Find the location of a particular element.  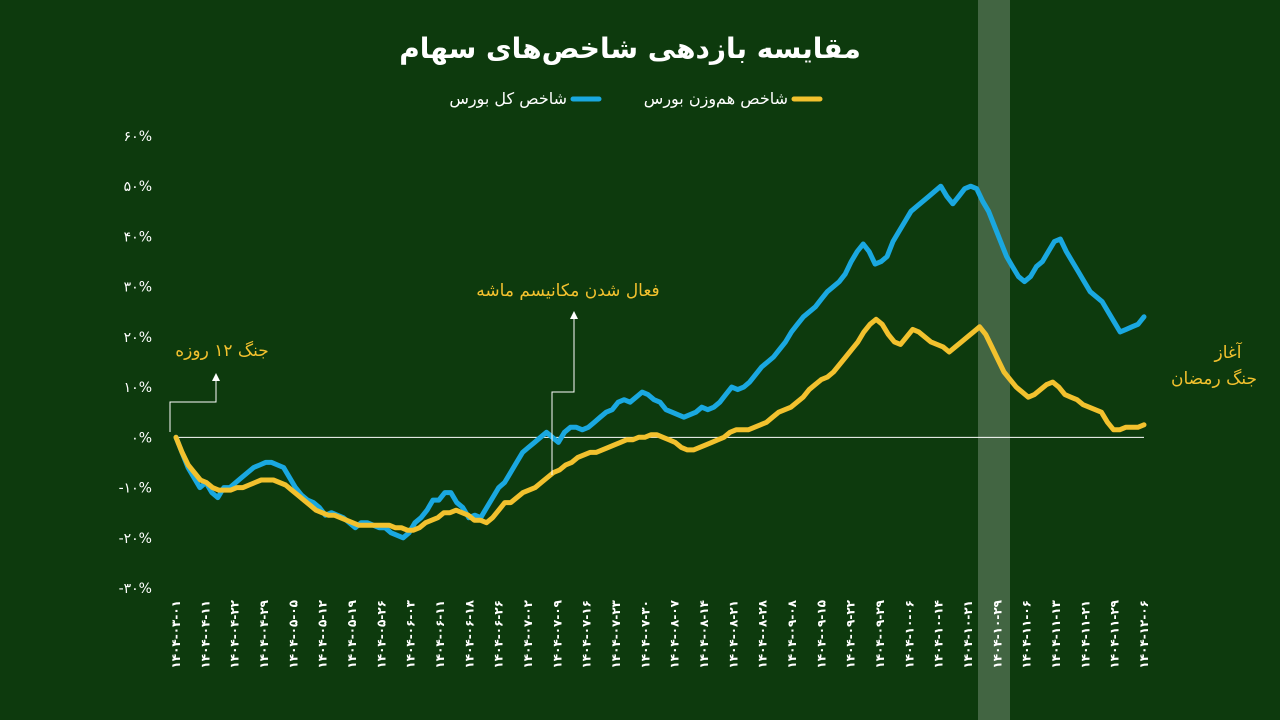

y-tick-label: ۲۰% is located at coordinates (138, 338).